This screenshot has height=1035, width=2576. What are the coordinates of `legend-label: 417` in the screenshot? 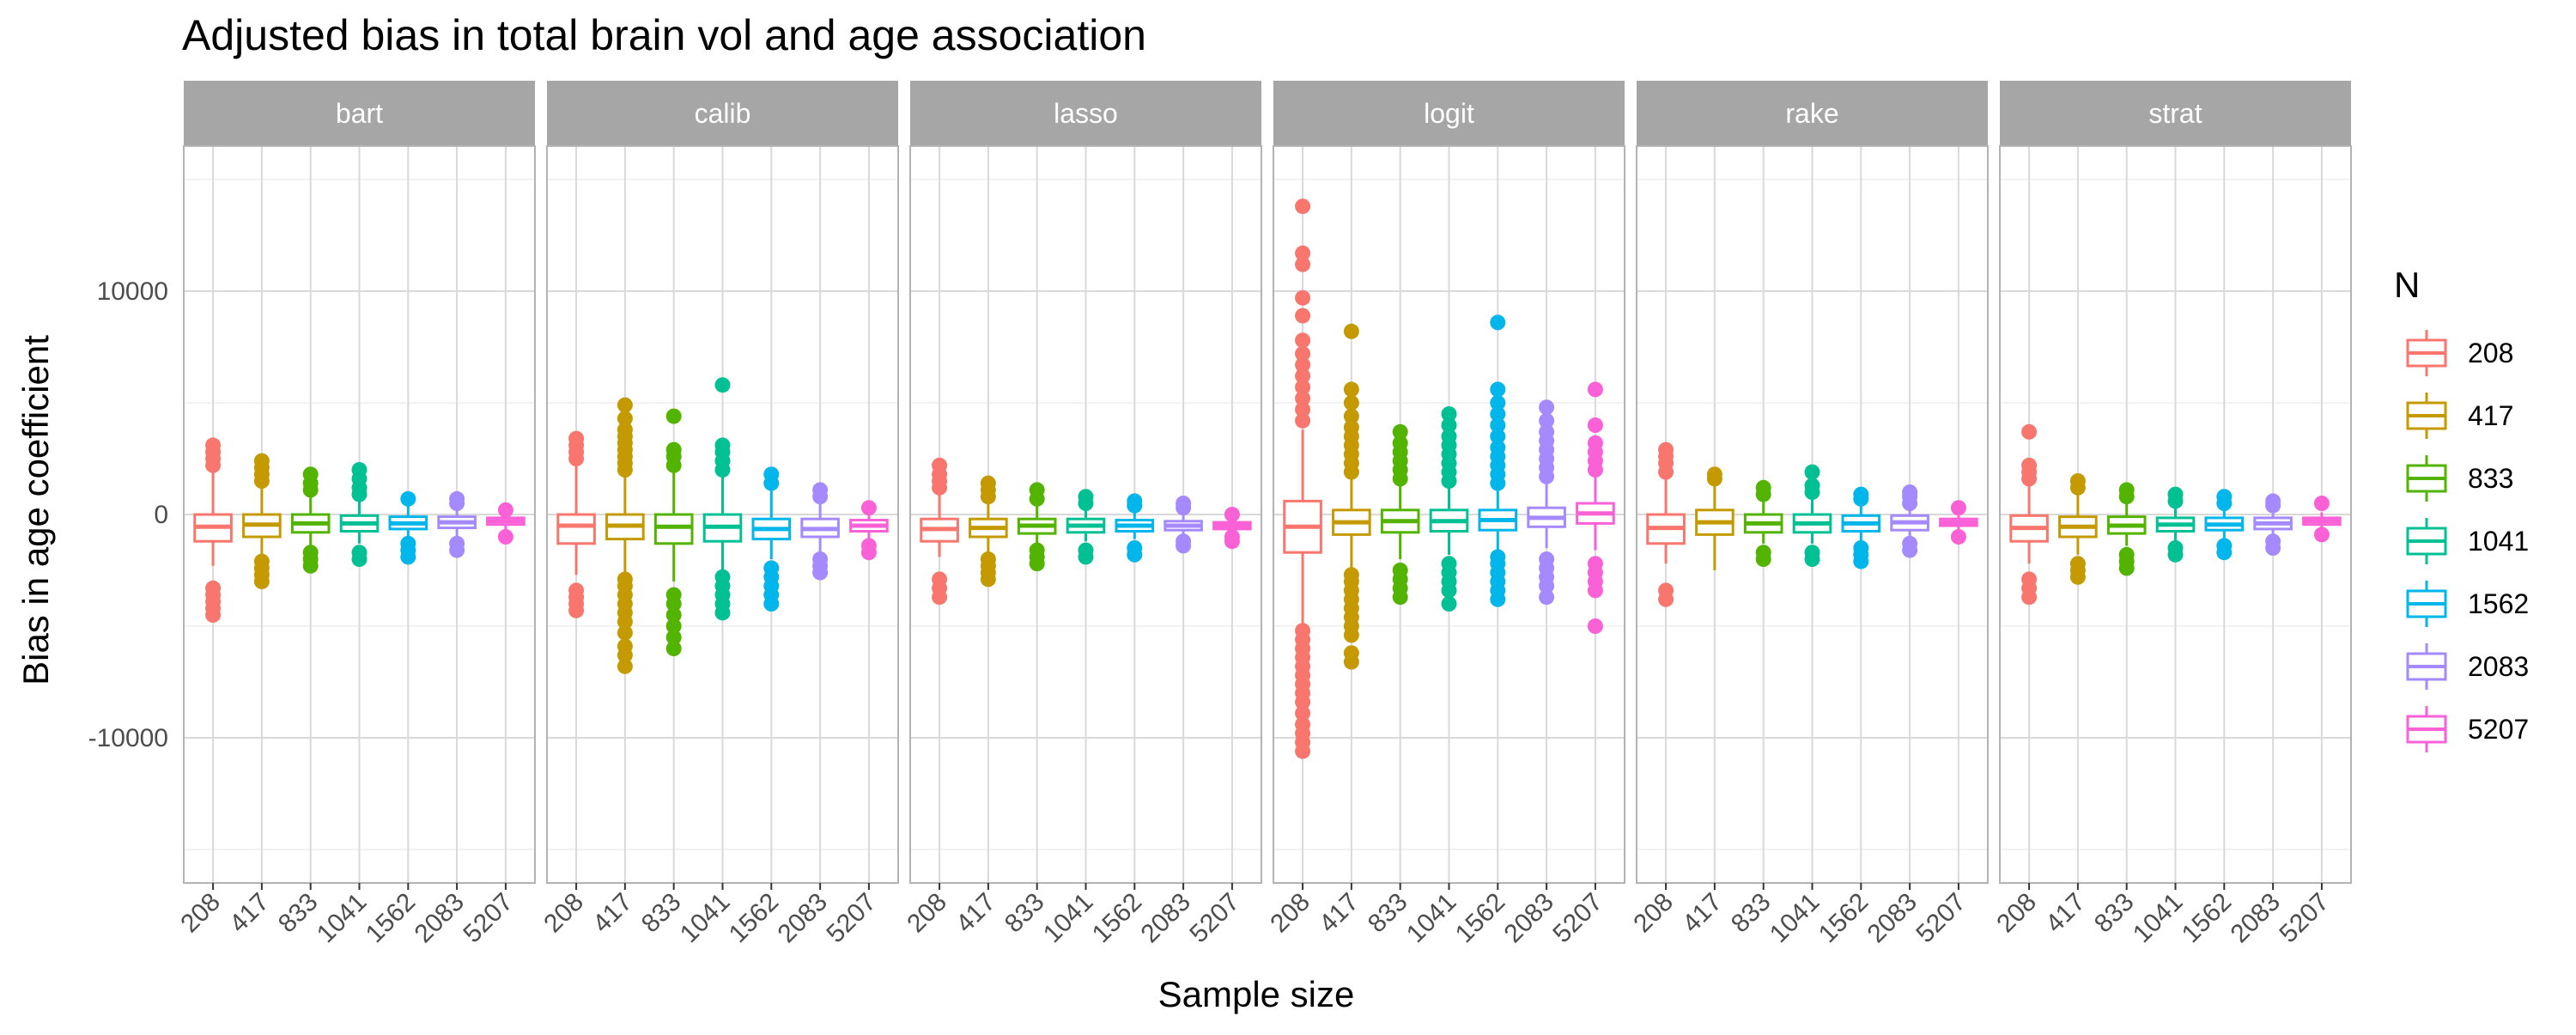 It's located at (2490, 415).